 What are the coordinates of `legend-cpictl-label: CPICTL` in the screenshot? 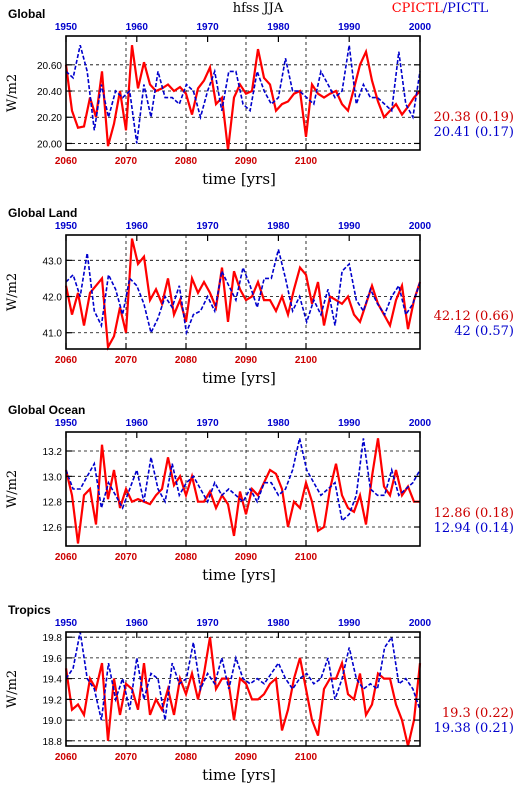 It's located at (417, 8).